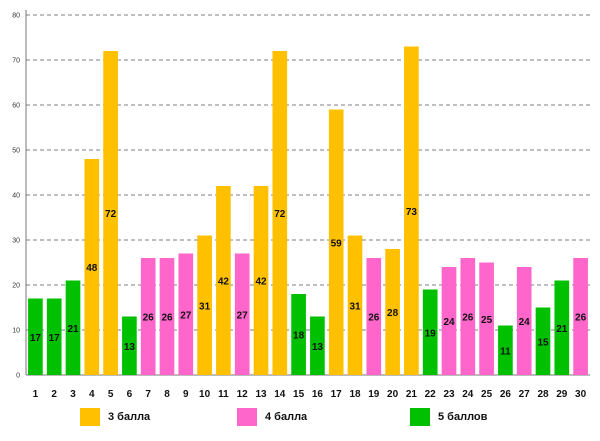  Describe the element at coordinates (16, 286) in the screenshot. I see `y-tick-label: 20` at that location.